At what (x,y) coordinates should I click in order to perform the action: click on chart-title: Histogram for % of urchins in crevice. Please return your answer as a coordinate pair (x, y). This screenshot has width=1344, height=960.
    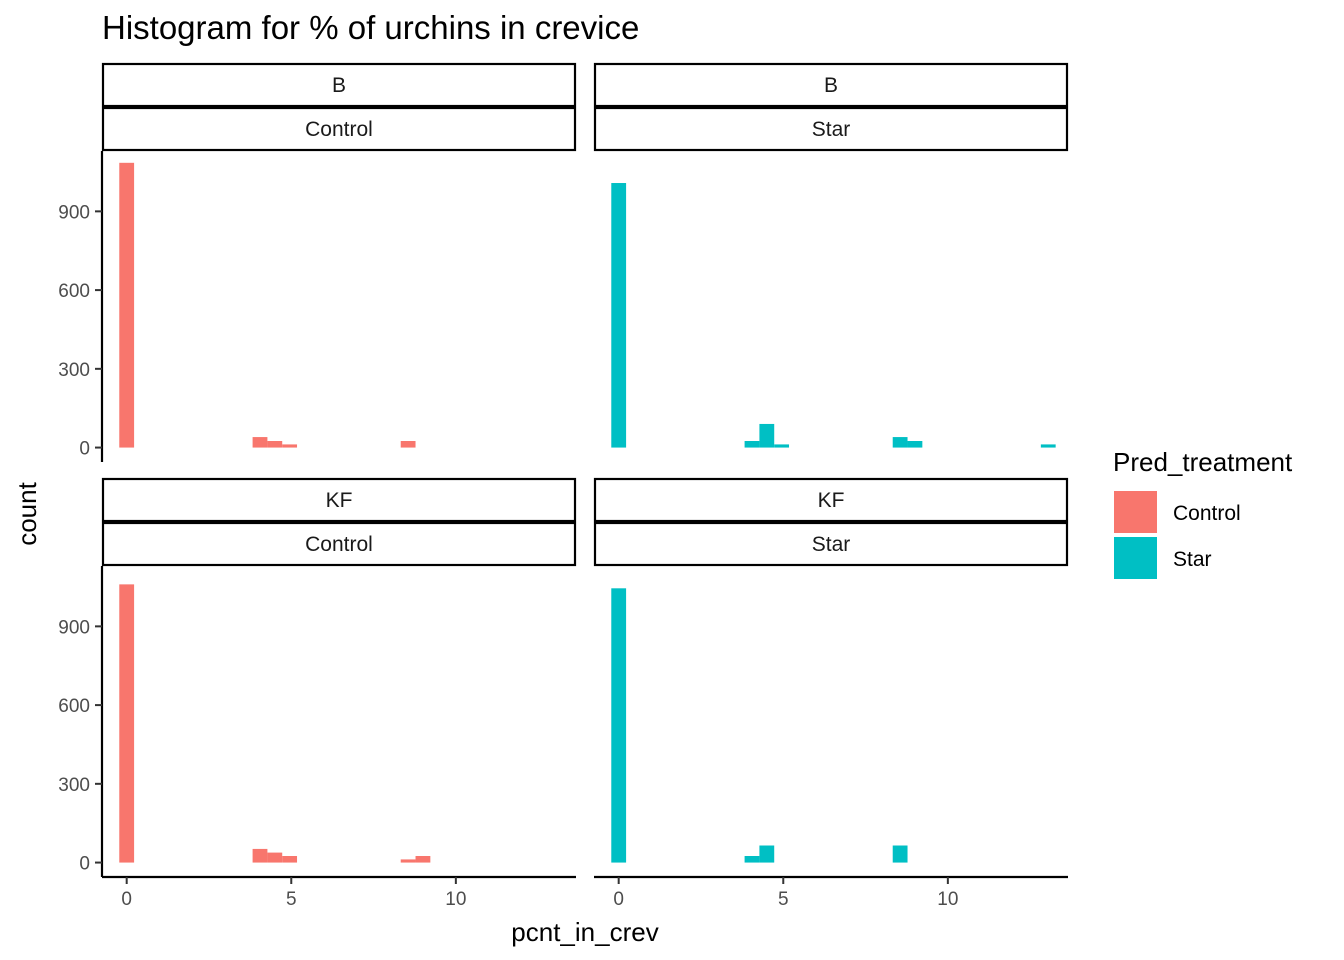
    Looking at the image, I should click on (370, 27).